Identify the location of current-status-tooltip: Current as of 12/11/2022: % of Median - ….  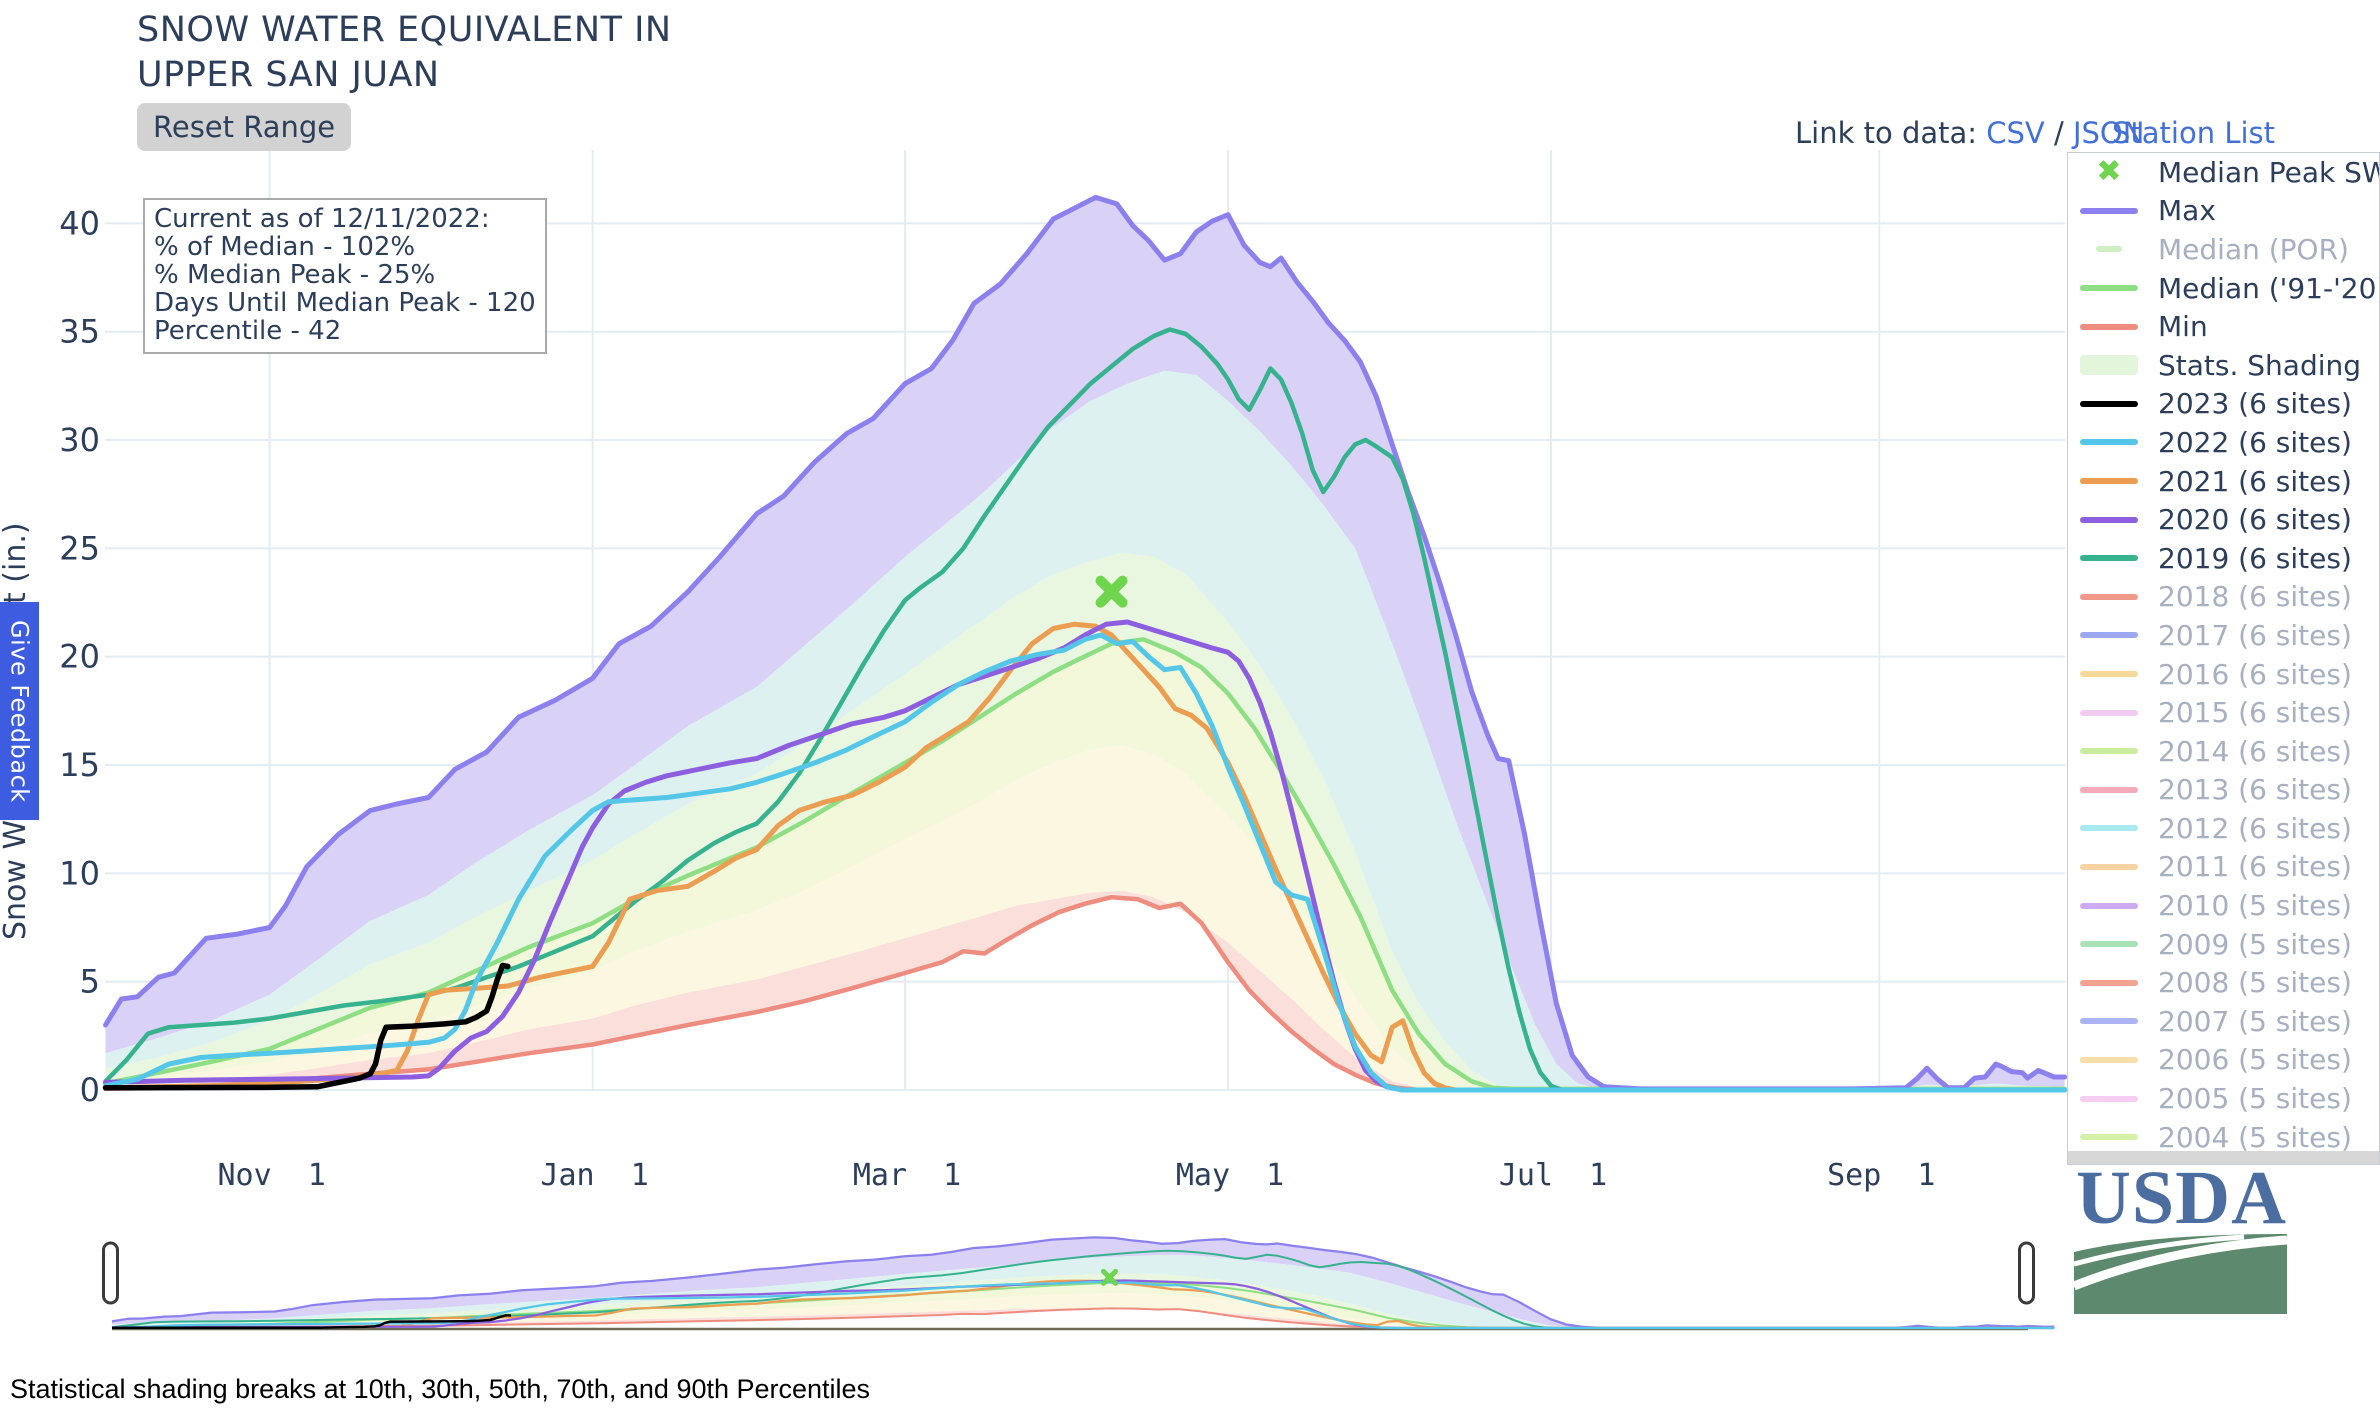
(345, 276).